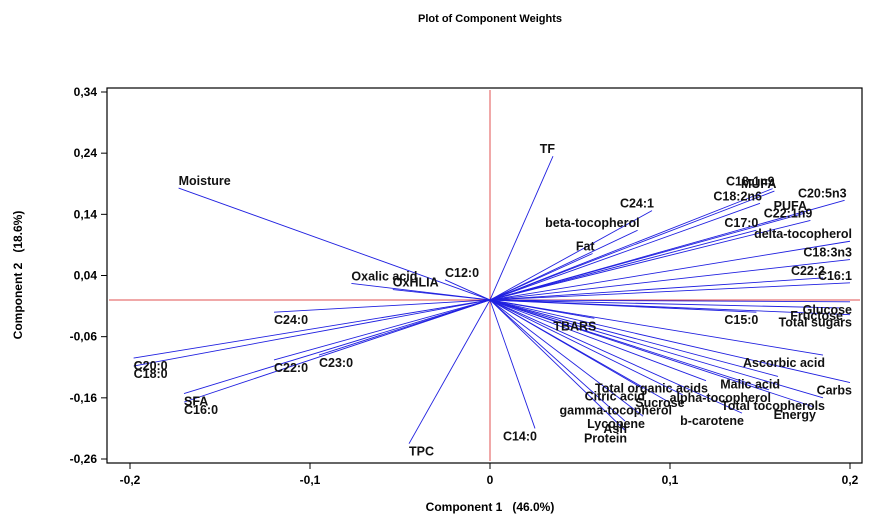  I want to click on variable-label: Fat, so click(586, 246).